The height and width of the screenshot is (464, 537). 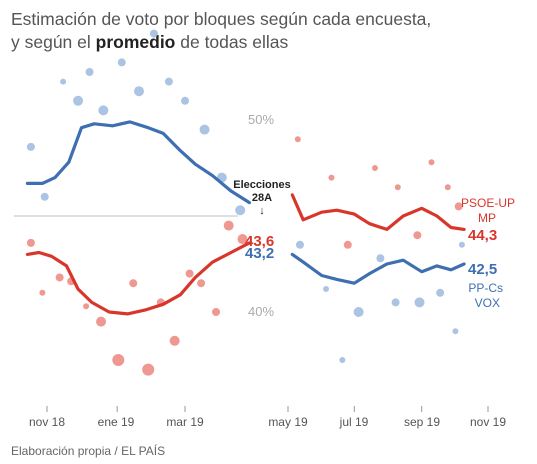 What do you see at coordinates (488, 422) in the screenshot?
I see `x-tick-nov19: nov 19` at bounding box center [488, 422].